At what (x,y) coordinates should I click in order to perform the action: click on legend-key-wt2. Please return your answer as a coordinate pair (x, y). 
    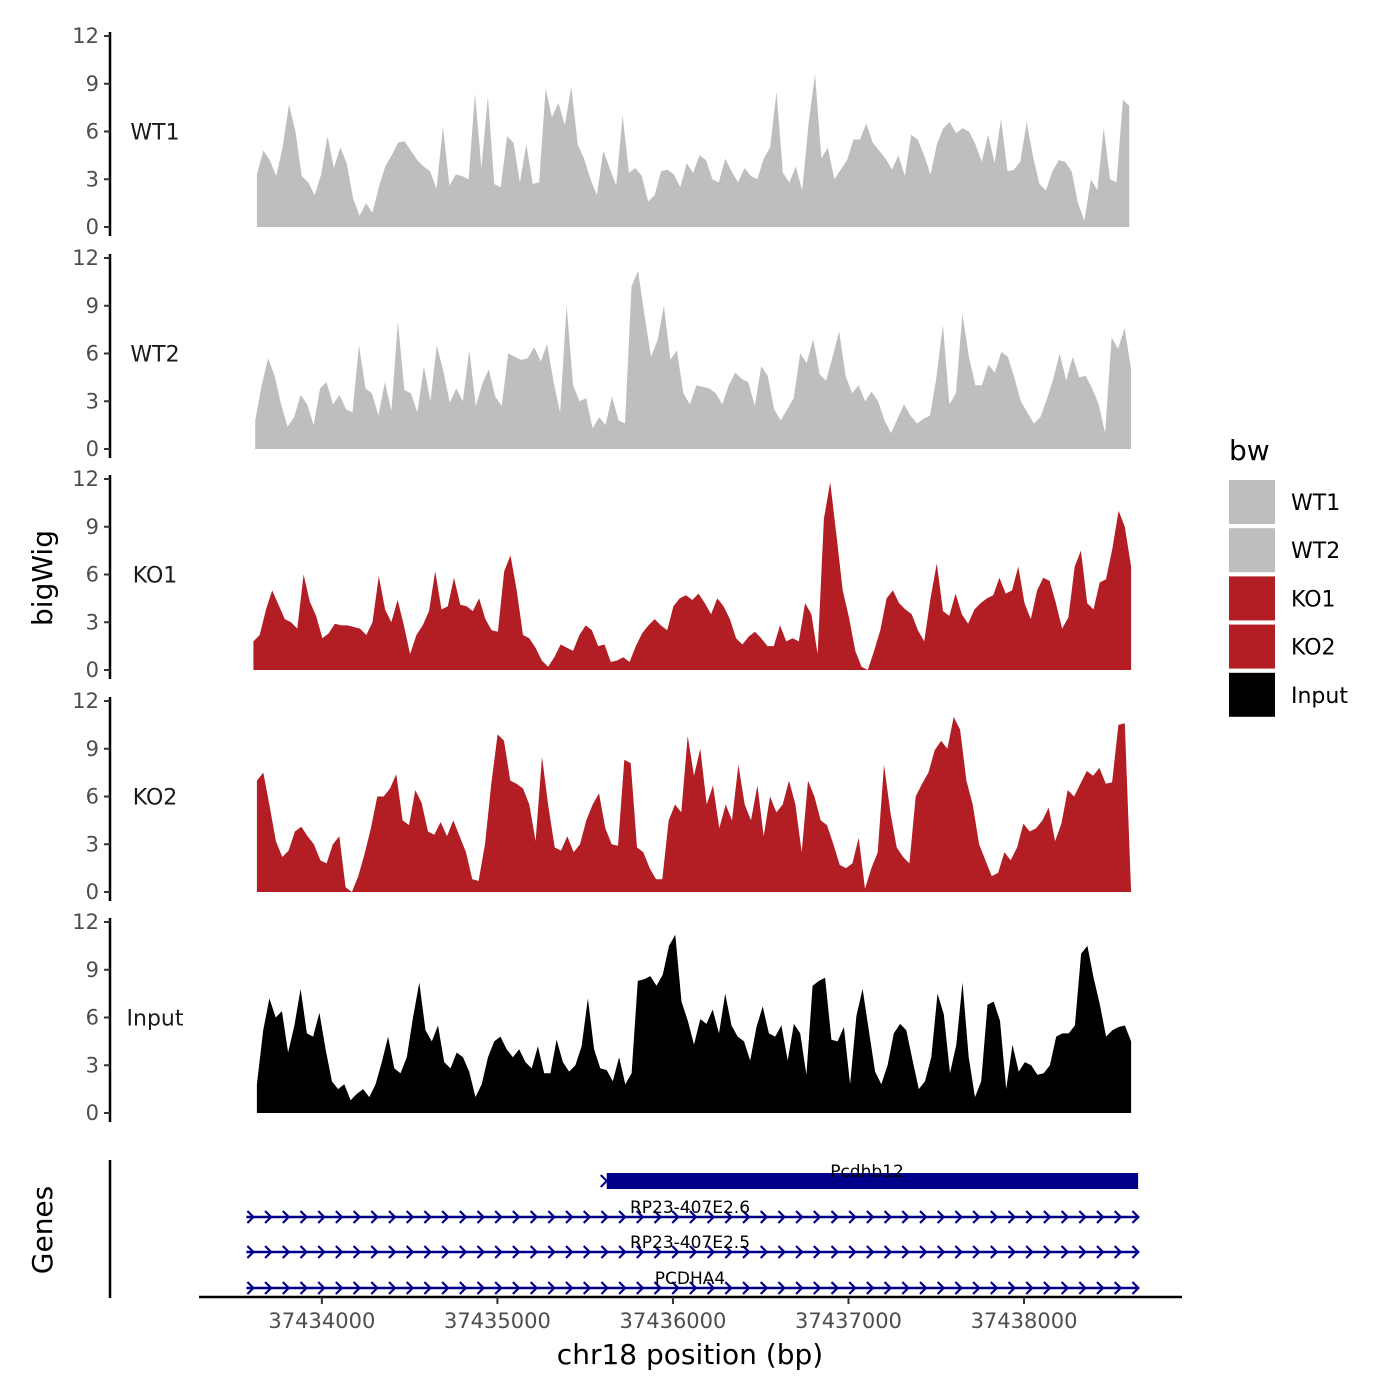
    Looking at the image, I should click on (1252, 550).